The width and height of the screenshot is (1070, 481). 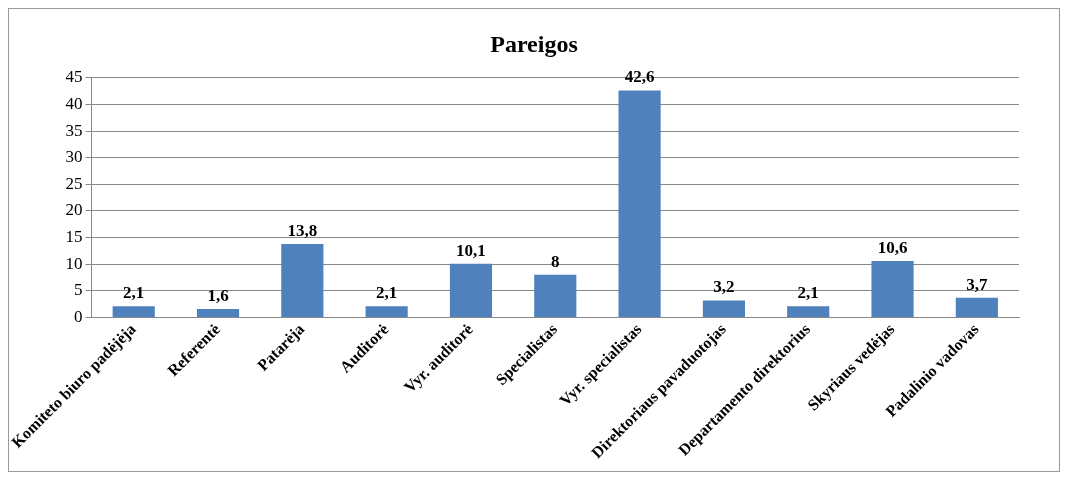 What do you see at coordinates (74, 157) in the screenshot?
I see `y-tick-label: 30` at bounding box center [74, 157].